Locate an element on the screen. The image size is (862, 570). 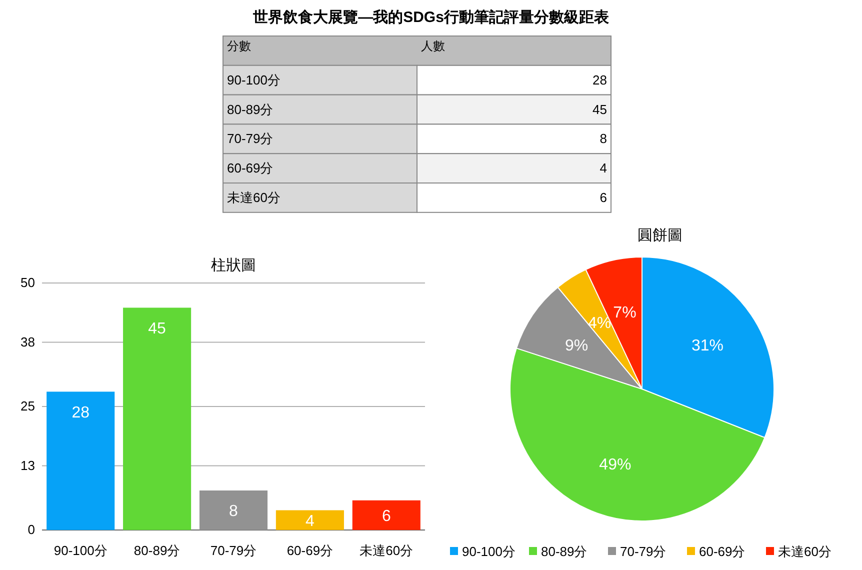
category-label: 80-89分 is located at coordinates (250, 109).